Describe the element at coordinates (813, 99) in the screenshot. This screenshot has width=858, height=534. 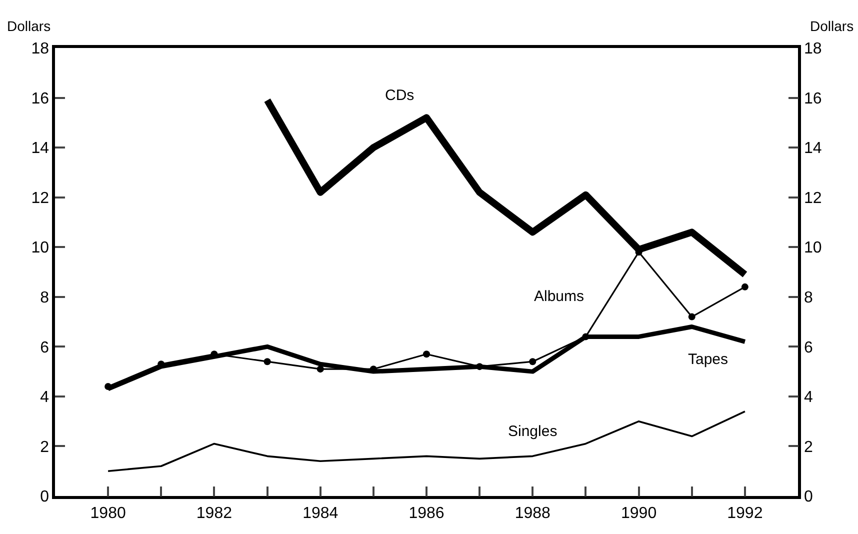
I see `y2-tick-label: 16` at that location.